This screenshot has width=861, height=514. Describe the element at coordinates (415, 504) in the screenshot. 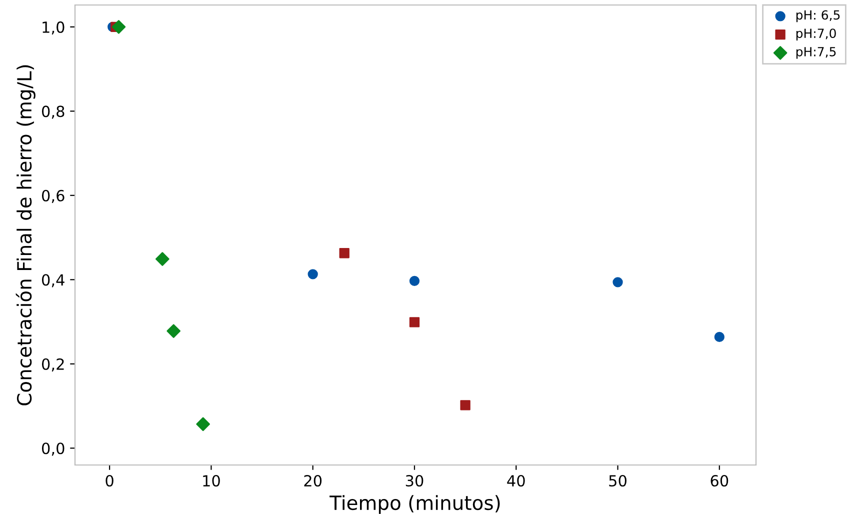

I see `x-axis-title: Tiempo (minutos)` at that location.